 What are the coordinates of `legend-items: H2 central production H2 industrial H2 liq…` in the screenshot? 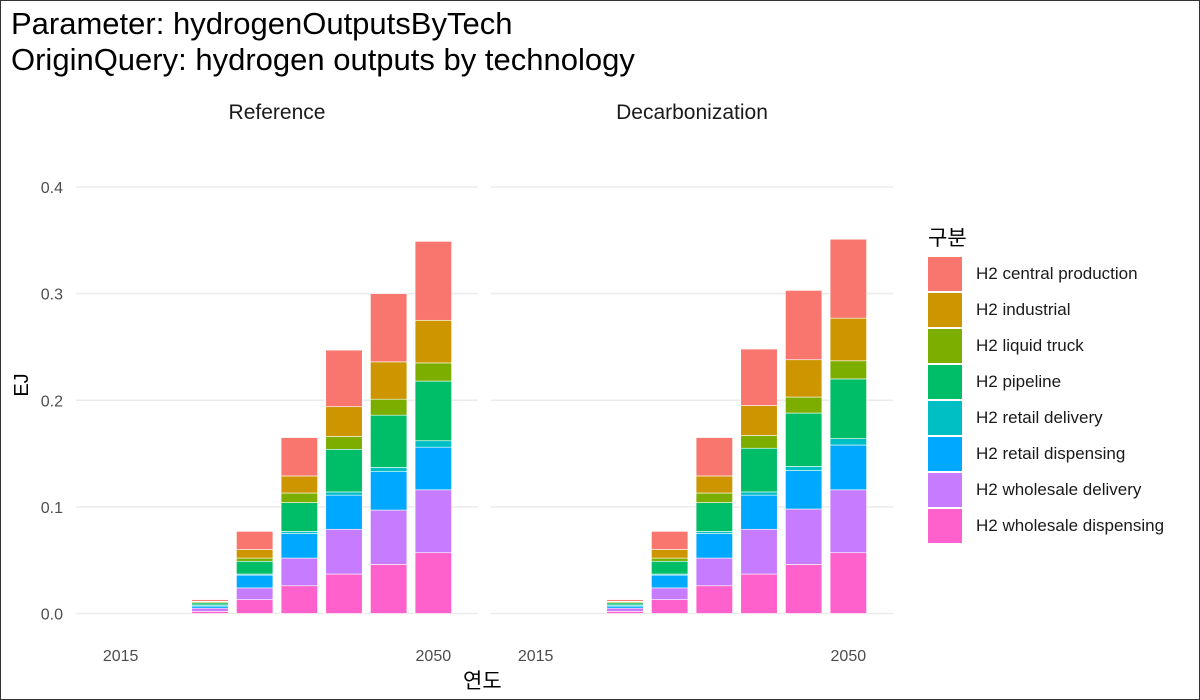 It's located at (1046, 400).